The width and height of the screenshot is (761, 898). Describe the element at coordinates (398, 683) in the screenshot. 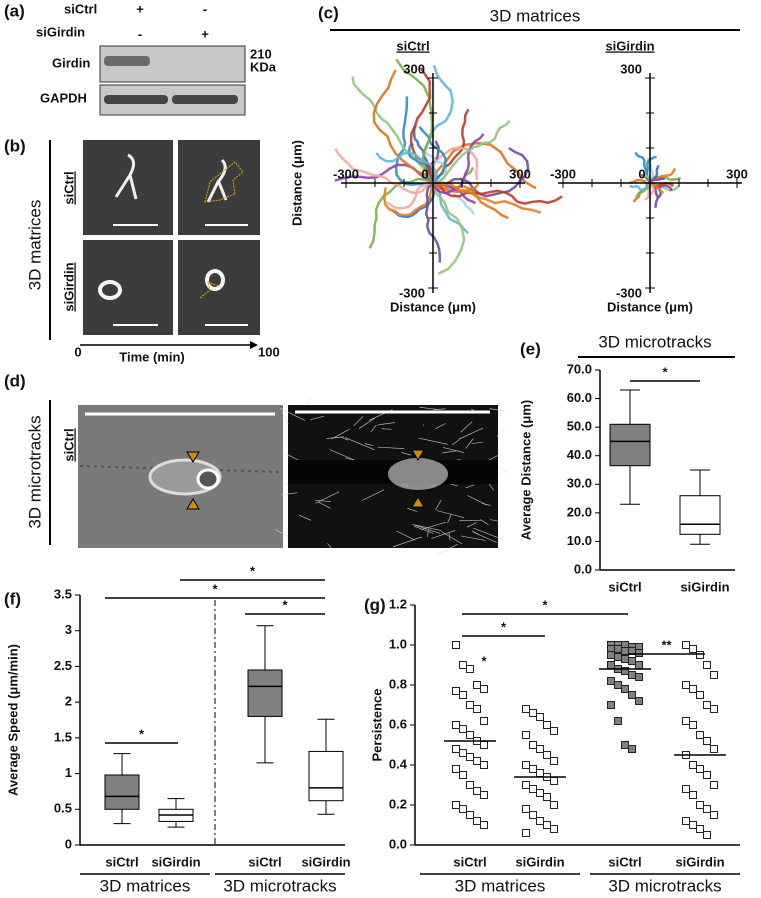

I see `y-tick-label: 0.8` at that location.